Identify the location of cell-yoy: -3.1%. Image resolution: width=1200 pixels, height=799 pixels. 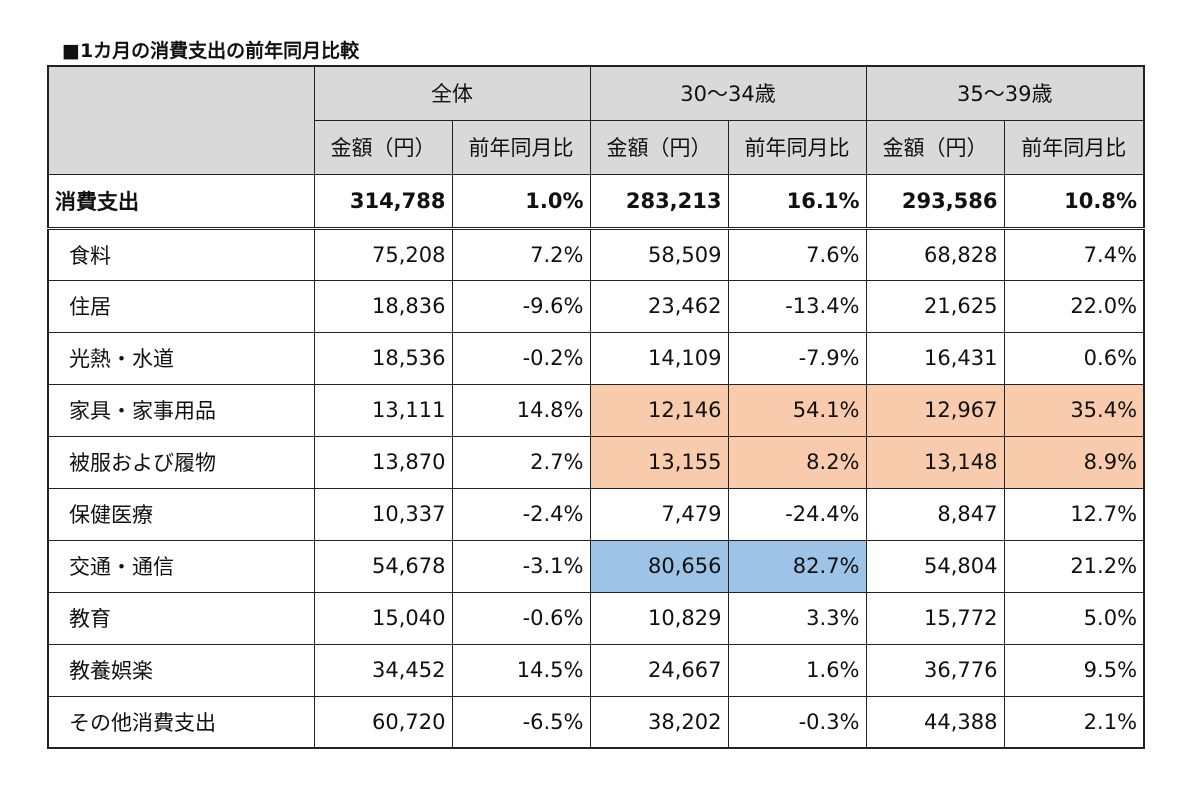
(521, 566).